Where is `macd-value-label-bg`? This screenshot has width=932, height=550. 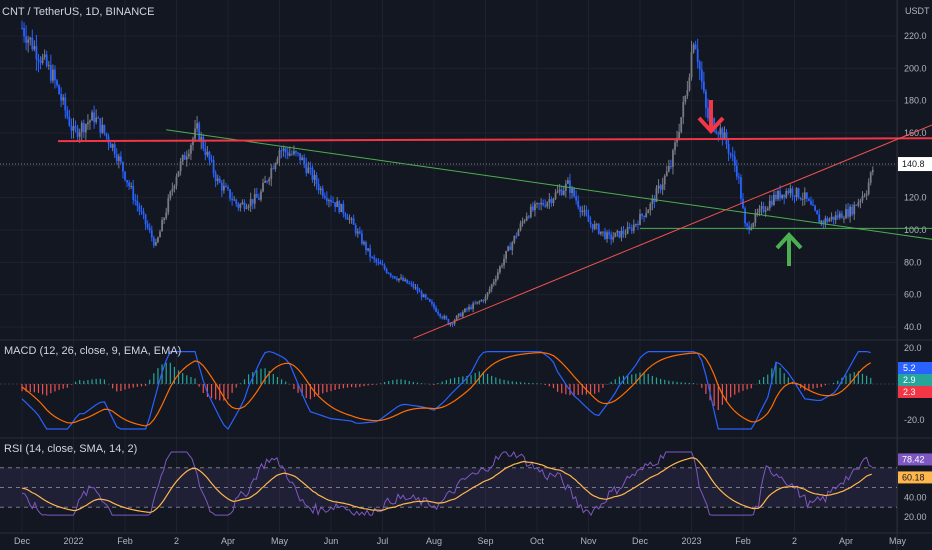 macd-value-label-bg is located at coordinates (915, 392).